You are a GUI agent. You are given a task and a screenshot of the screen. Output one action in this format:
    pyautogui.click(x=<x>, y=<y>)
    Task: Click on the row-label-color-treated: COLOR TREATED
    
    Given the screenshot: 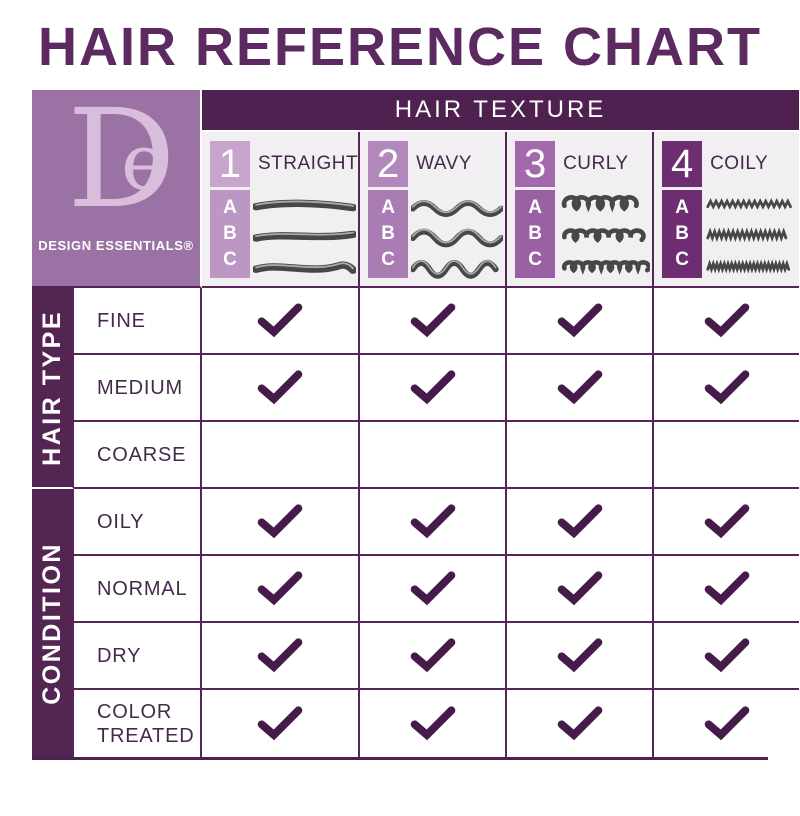 What is the action you would take?
    pyautogui.click(x=138, y=723)
    